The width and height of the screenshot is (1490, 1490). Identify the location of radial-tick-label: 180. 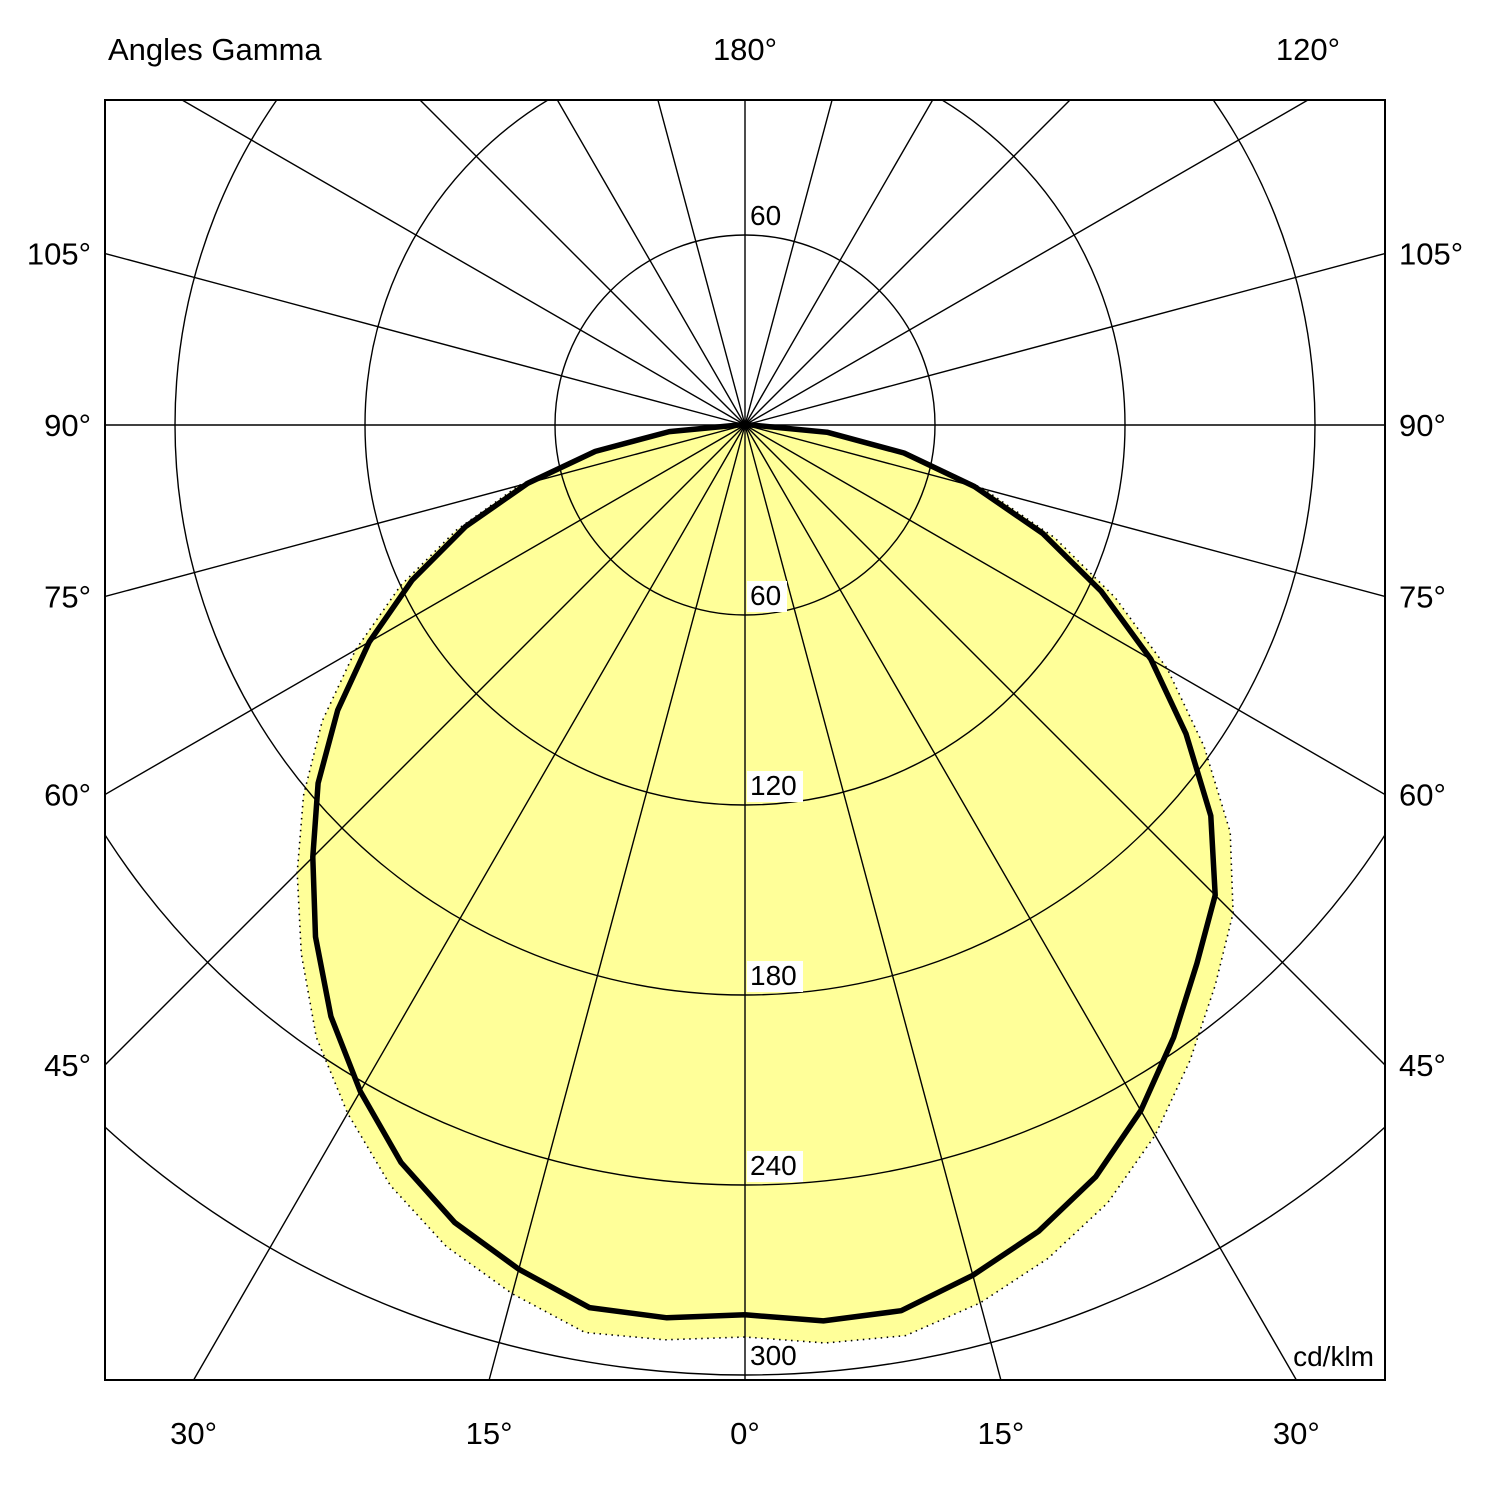
(773, 975).